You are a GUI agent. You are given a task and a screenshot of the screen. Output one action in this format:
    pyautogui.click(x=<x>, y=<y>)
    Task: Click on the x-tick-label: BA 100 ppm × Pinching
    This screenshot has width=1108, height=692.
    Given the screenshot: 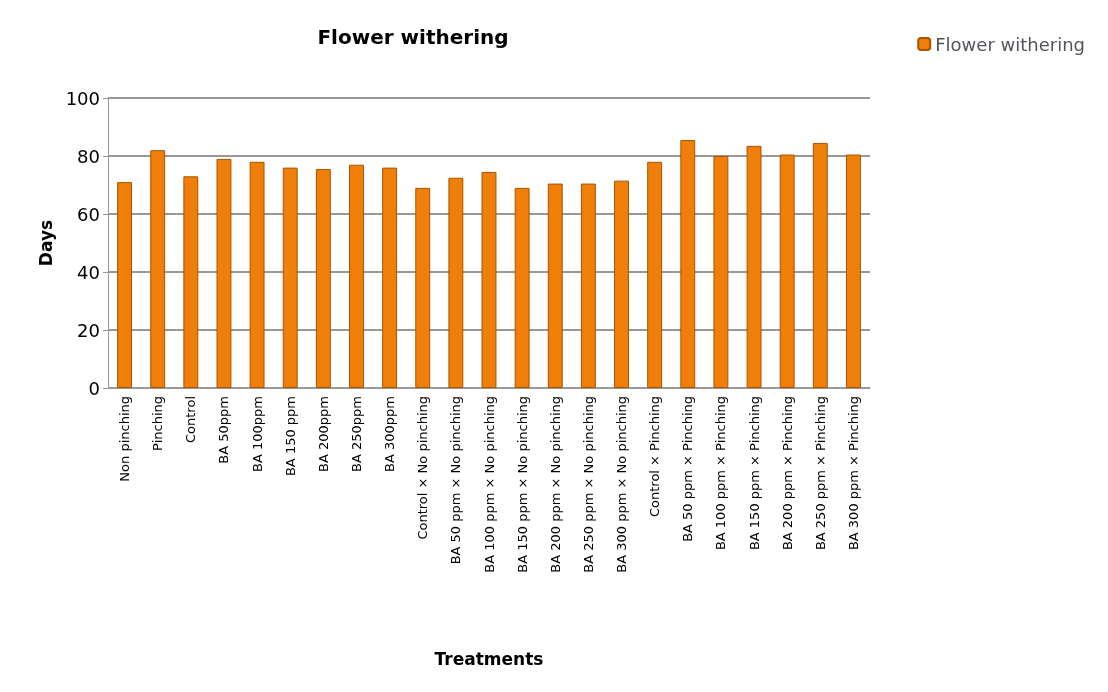 What is the action you would take?
    pyautogui.click(x=721, y=473)
    